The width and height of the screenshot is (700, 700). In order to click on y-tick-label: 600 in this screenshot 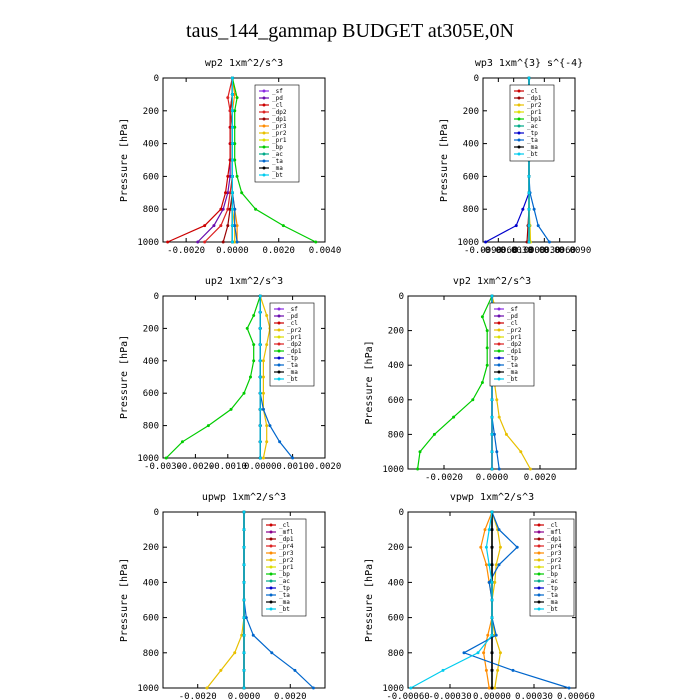, I will do `click(471, 177)`.